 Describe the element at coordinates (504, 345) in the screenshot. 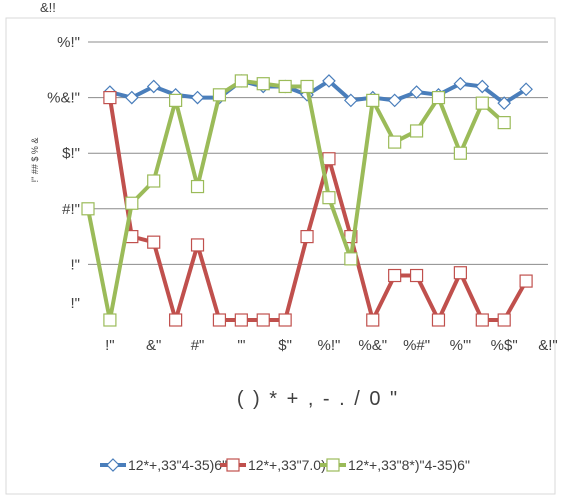

I see `x-tick-label: %$"` at that location.